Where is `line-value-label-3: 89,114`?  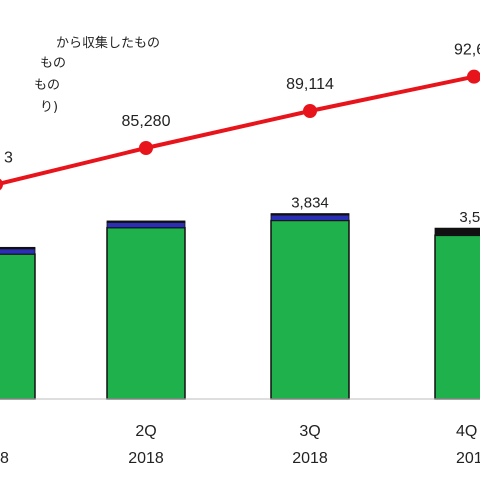
line-value-label-3: 89,114 is located at coordinates (310, 84).